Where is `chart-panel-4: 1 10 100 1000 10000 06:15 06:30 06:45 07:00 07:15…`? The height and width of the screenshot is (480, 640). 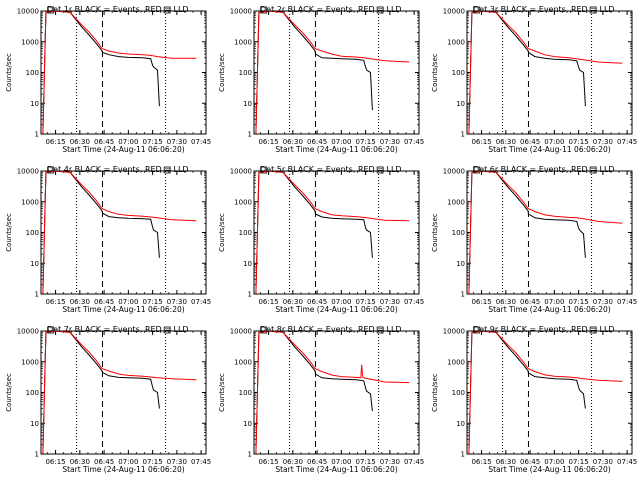
chart-panel-4: 1 10 100 1000 10000 06:15 06:30 06:45 07:00 07:15… is located at coordinates (108, 239).